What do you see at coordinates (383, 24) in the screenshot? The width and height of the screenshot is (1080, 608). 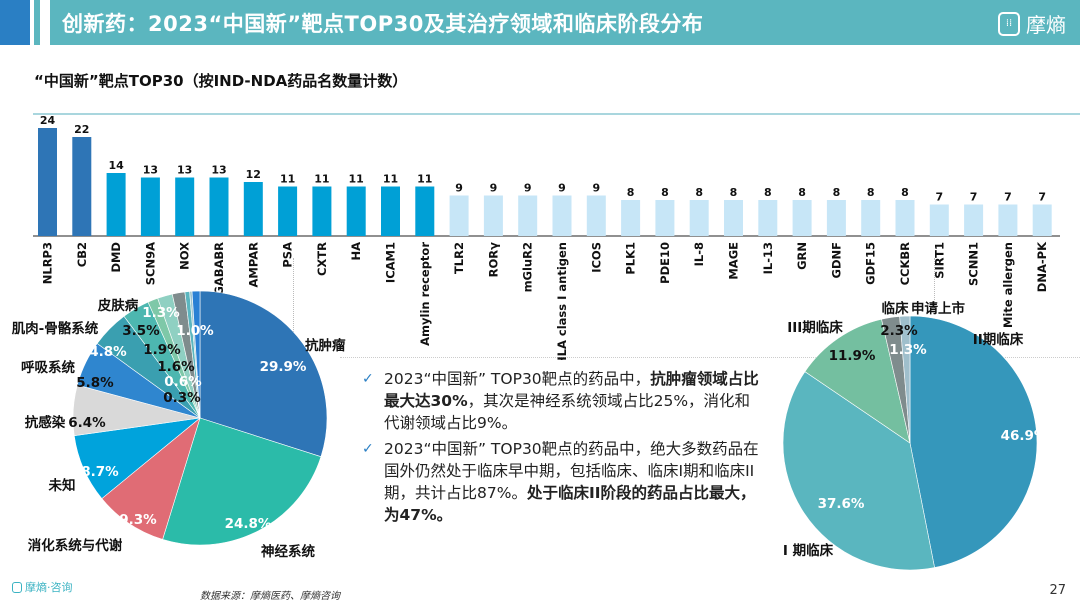 I see `page-title: 创新药：2023“中国新”靶点TOP30及其治疗领域和临床阶段分布` at bounding box center [383, 24].